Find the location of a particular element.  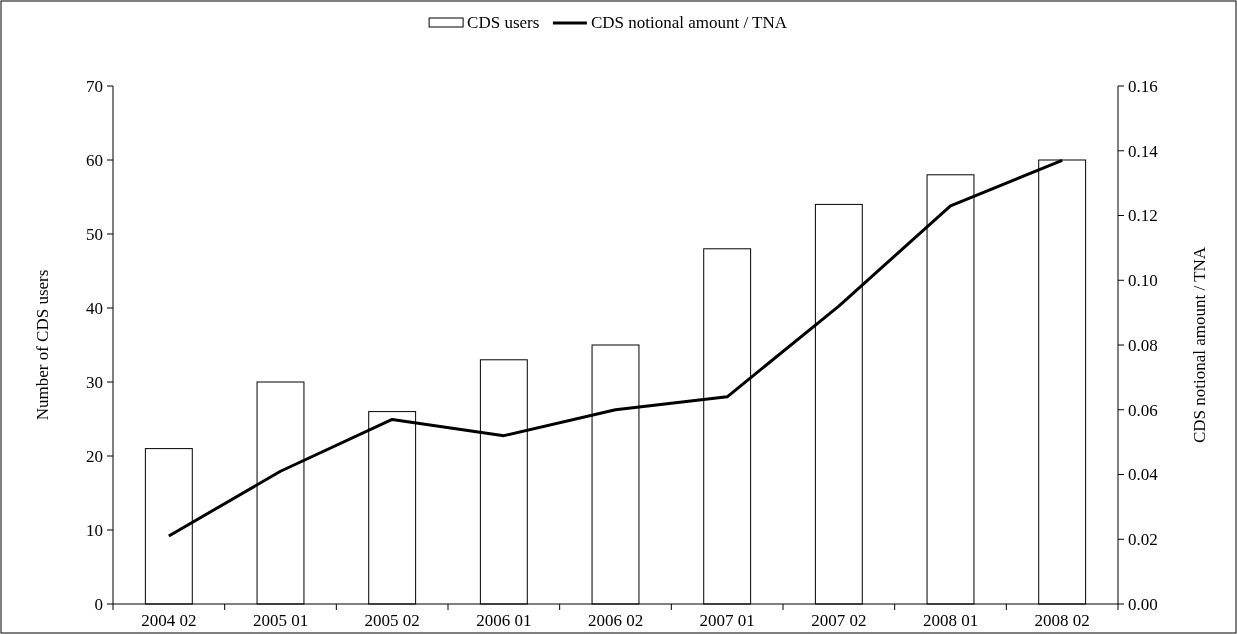

y-tick-label: 10 is located at coordinates (94, 530).